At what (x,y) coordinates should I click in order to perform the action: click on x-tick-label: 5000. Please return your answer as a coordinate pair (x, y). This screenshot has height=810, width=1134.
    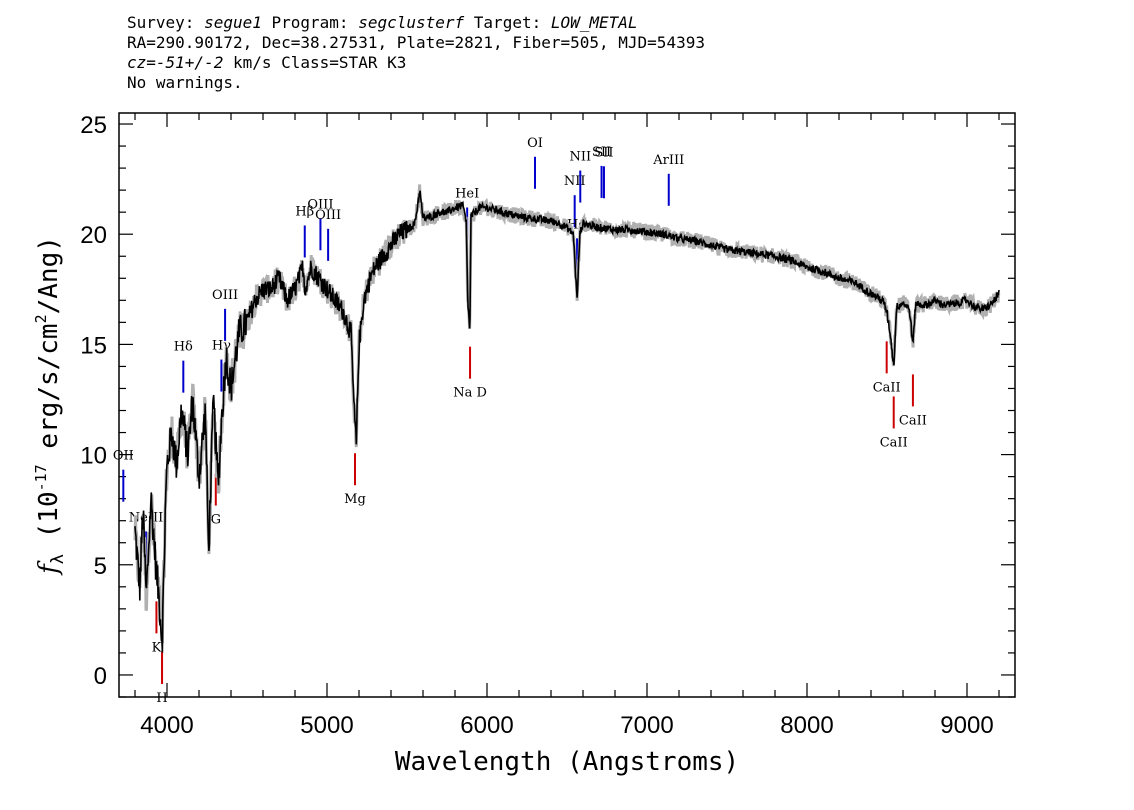
    Looking at the image, I should click on (326, 725).